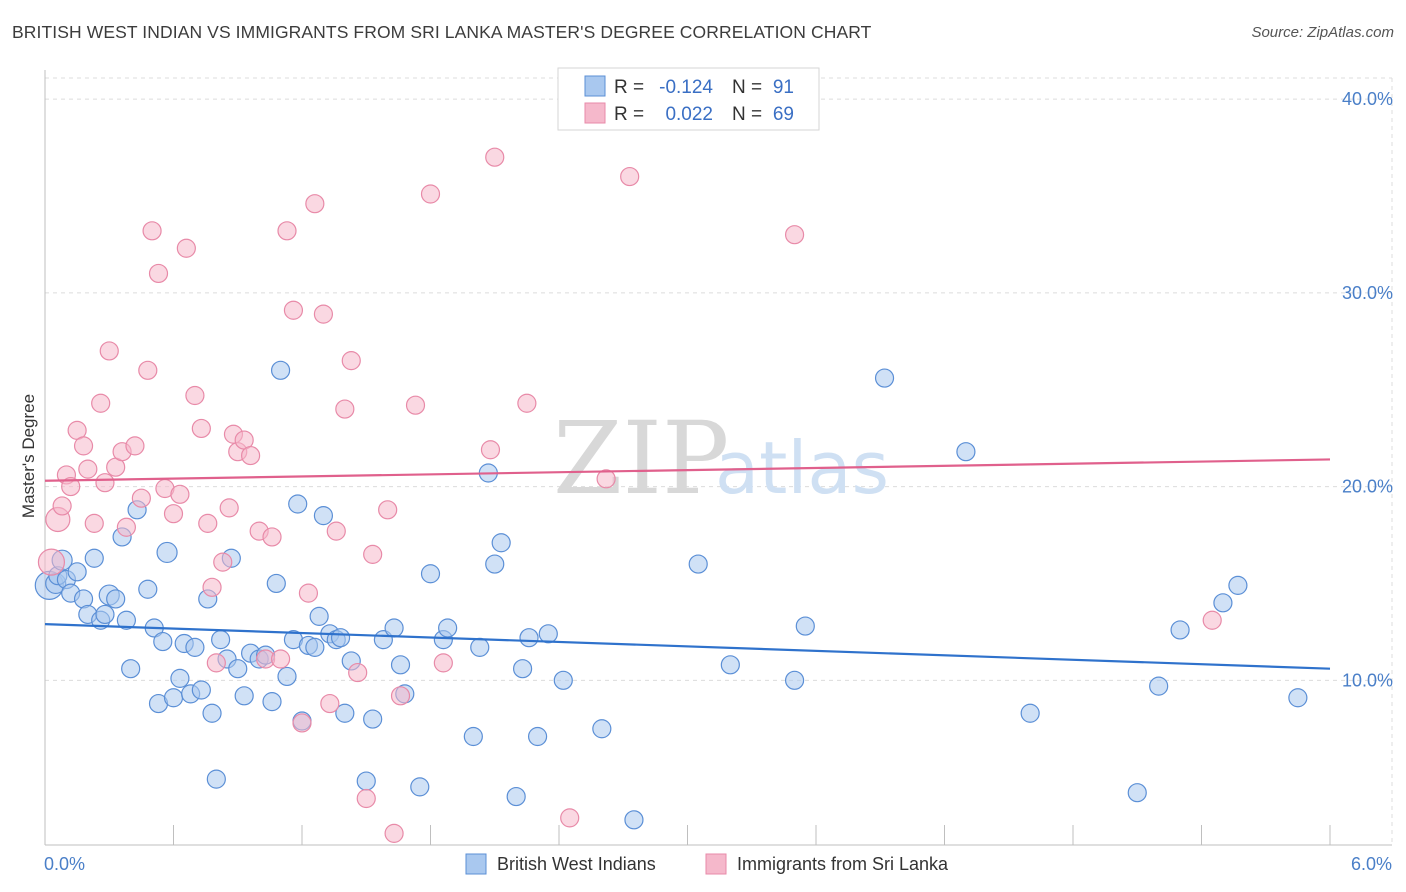 The height and width of the screenshot is (892, 1406). I want to click on y-tick-label: 40.0%, so click(1367, 99).